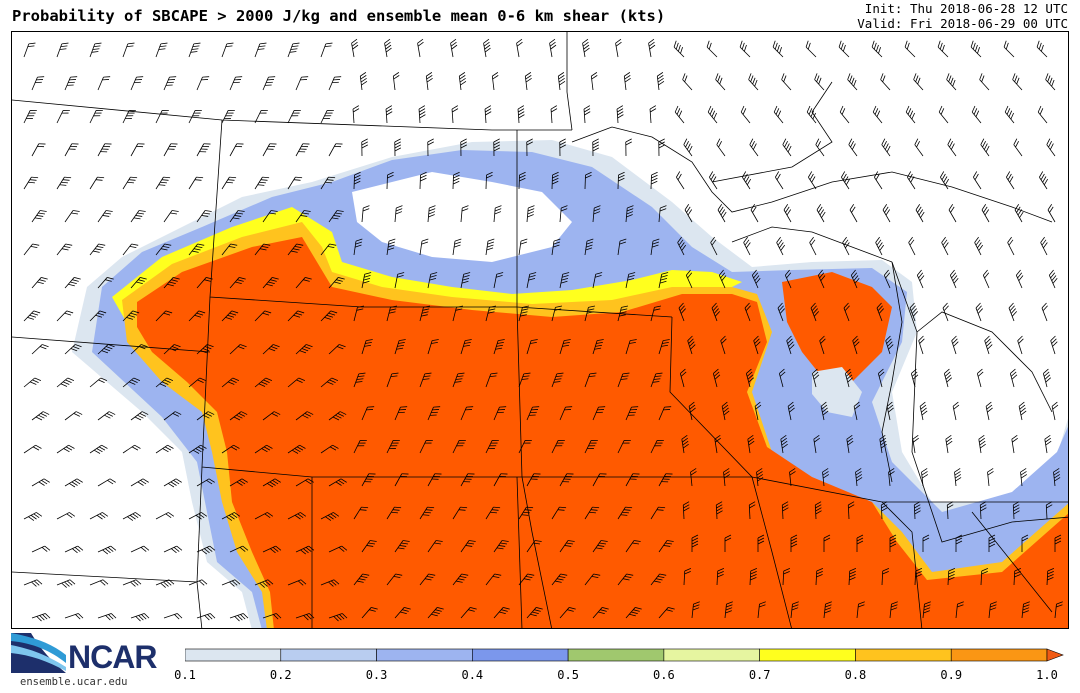 This screenshot has width=1080, height=693. What do you see at coordinates (966, 8) in the screenshot?
I see `init-time: Init: Thu 2018-06-28 12 UTC` at bounding box center [966, 8].